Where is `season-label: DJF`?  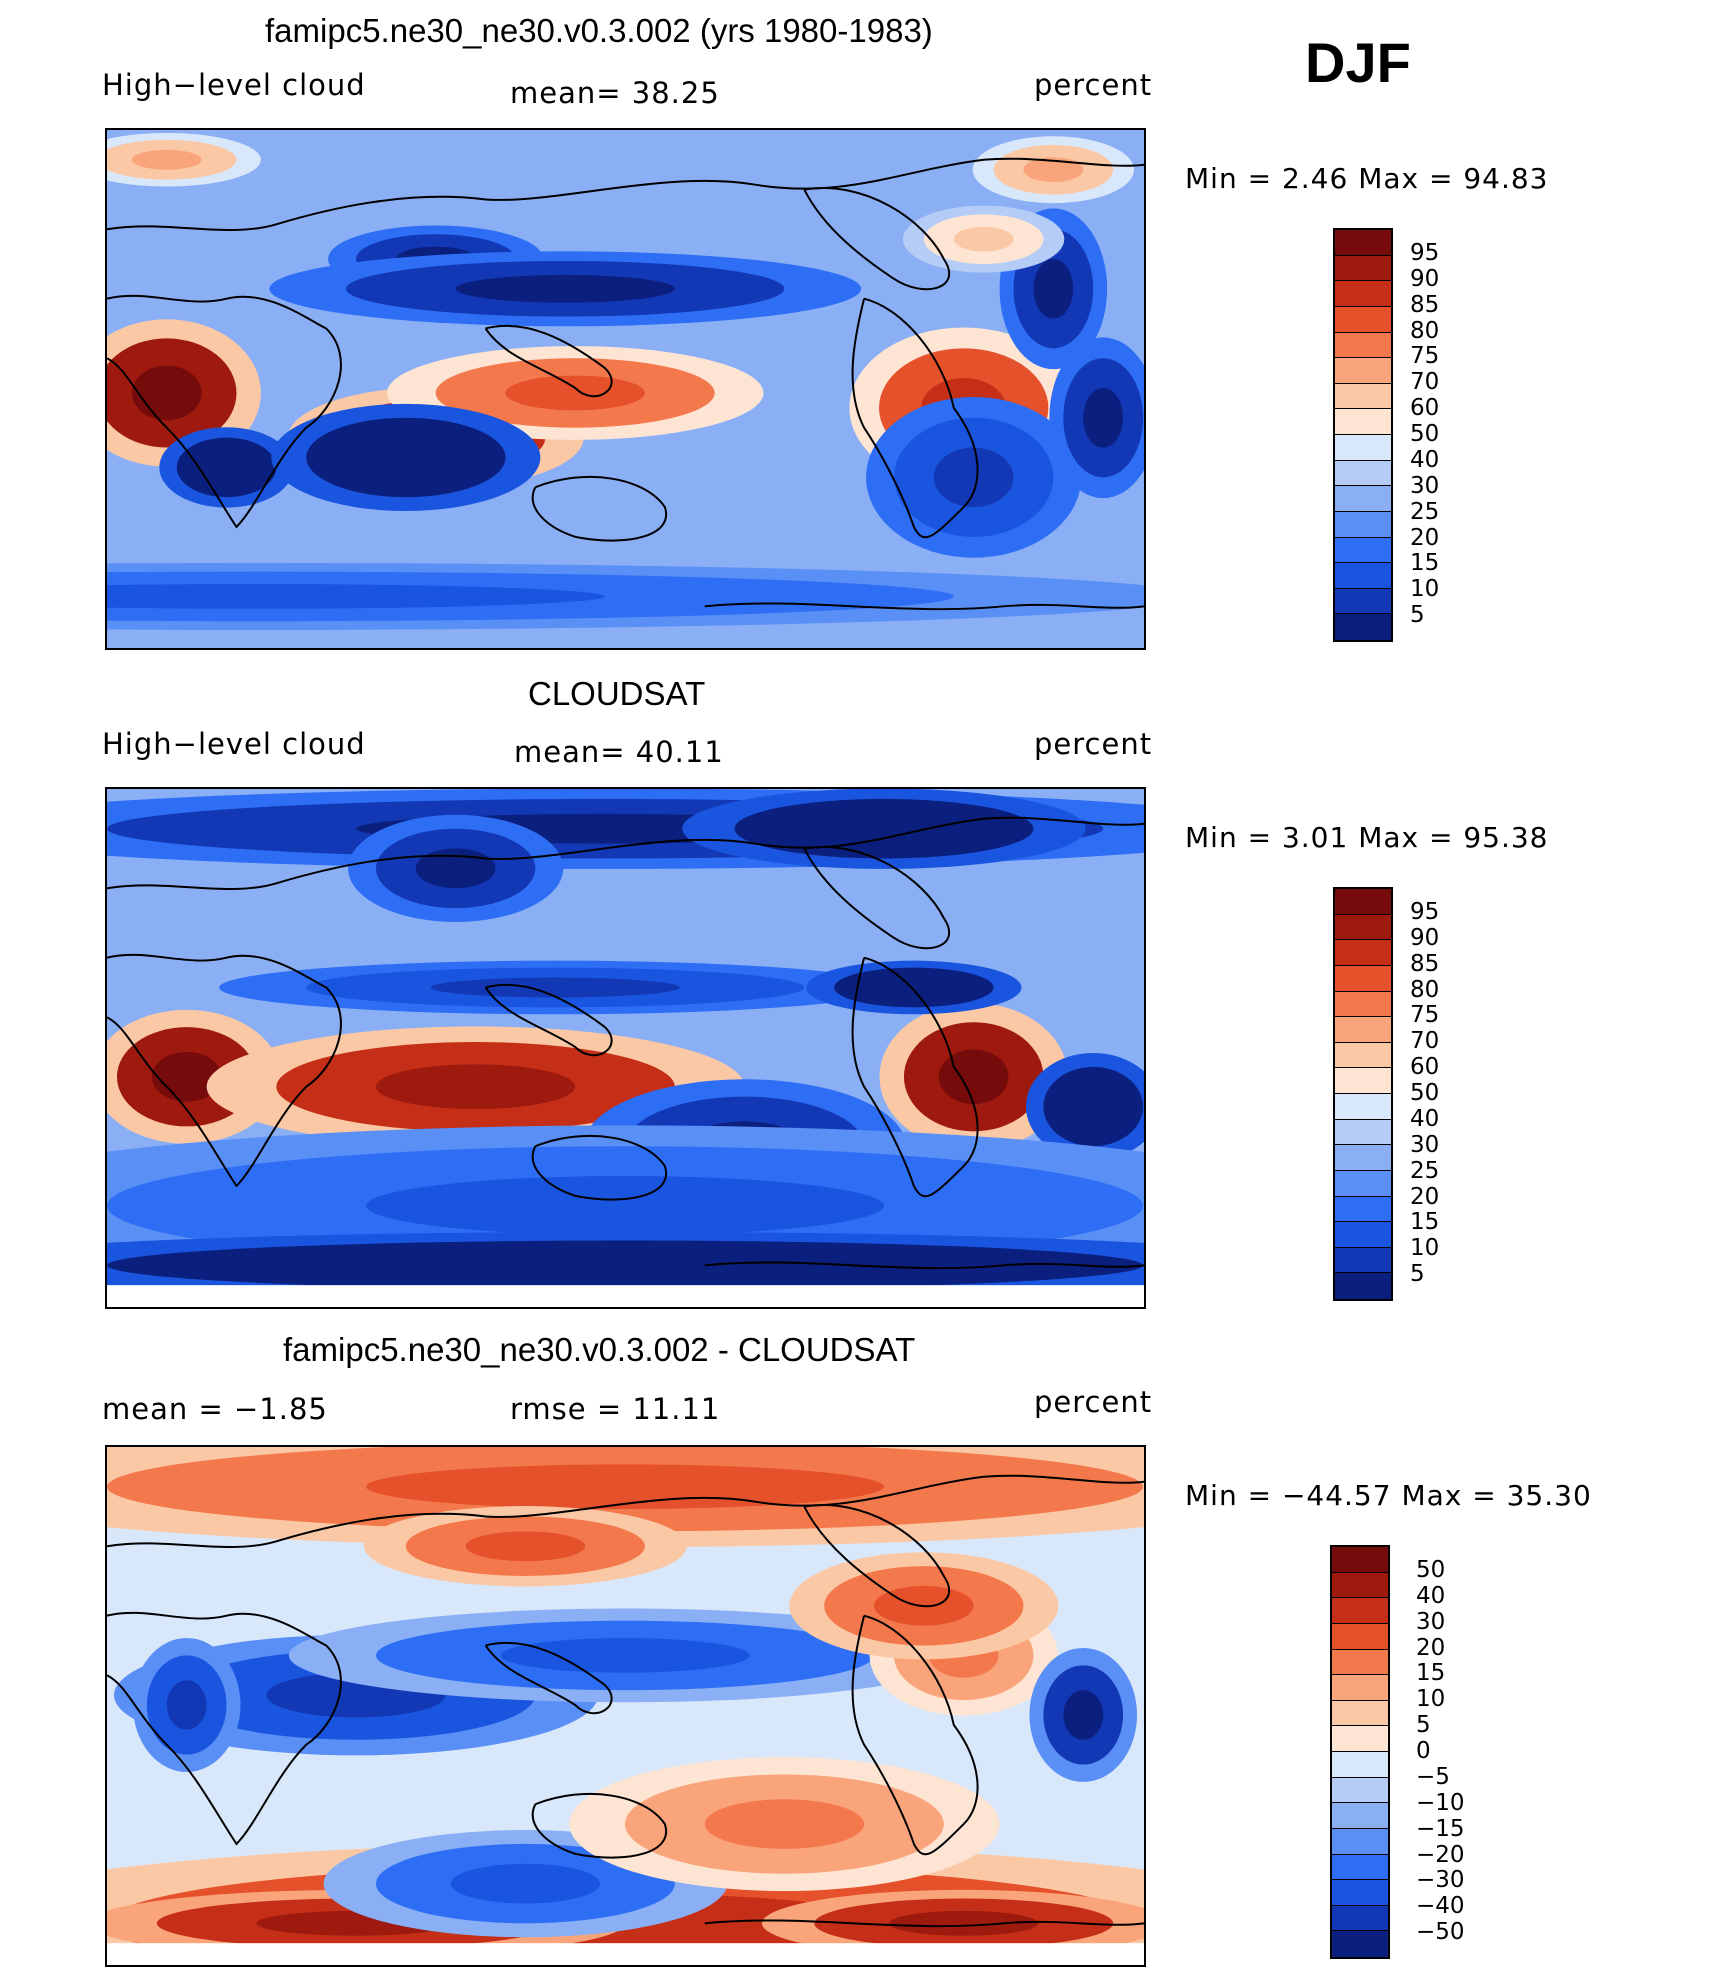
season-label: DJF is located at coordinates (1358, 62).